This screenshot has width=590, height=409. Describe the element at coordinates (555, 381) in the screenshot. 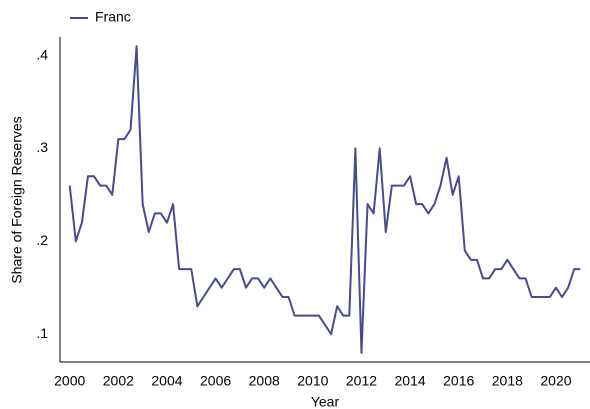

I see `x-tick-label: 2020` at that location.